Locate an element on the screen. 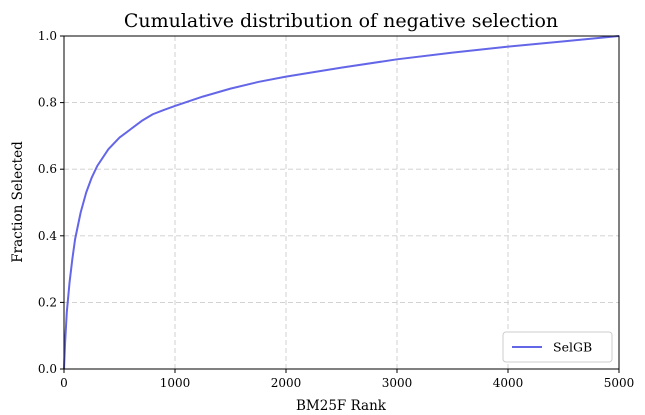 This screenshot has height=415, width=645. x-tick-label: 5000 is located at coordinates (619, 383).